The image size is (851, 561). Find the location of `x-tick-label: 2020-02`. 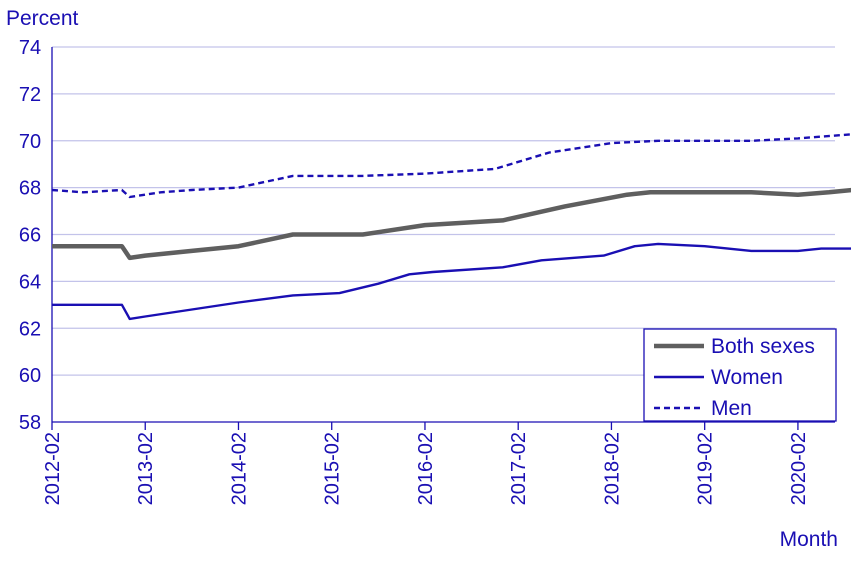

x-tick-label: 2020-02 is located at coordinates (799, 468).